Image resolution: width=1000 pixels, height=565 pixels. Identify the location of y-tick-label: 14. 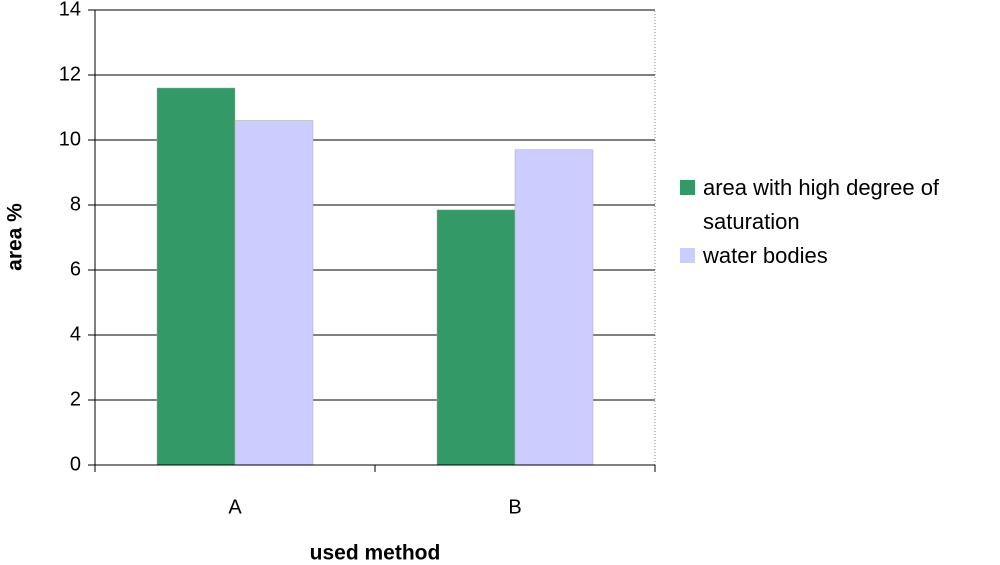
(70, 10).